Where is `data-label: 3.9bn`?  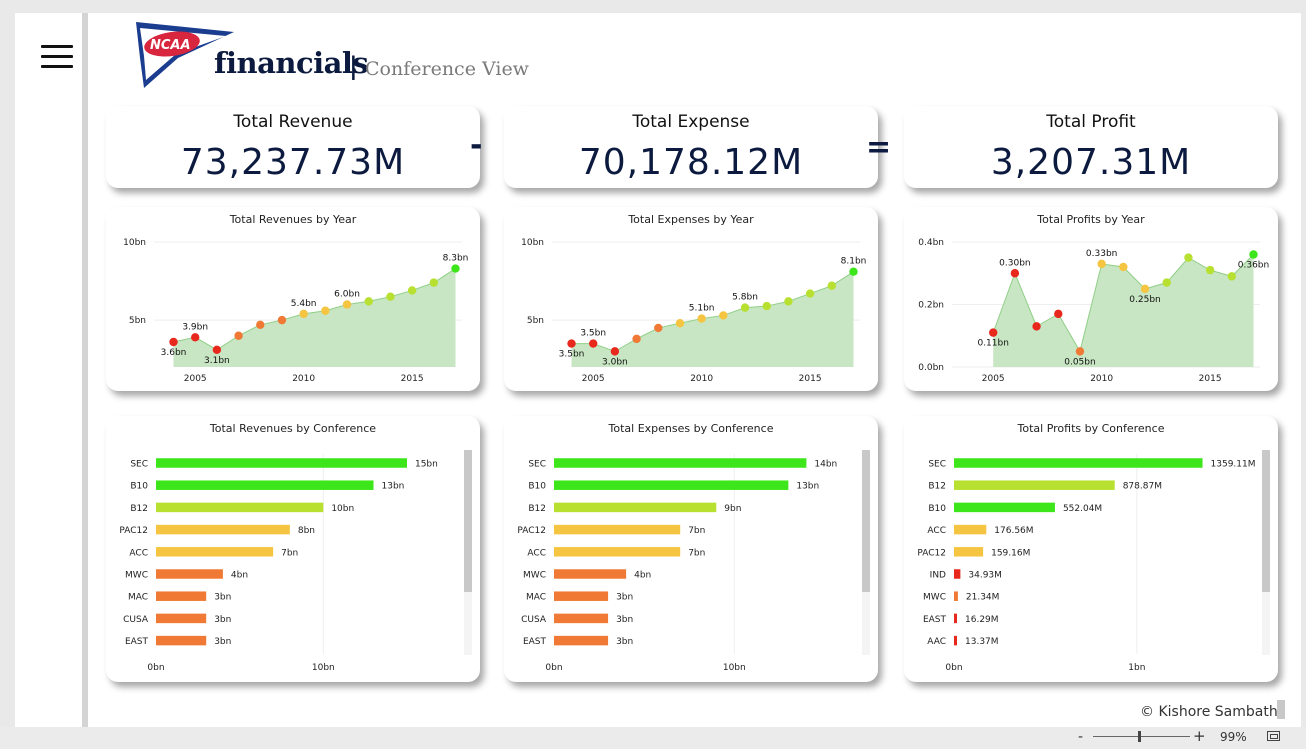 data-label: 3.9bn is located at coordinates (195, 327).